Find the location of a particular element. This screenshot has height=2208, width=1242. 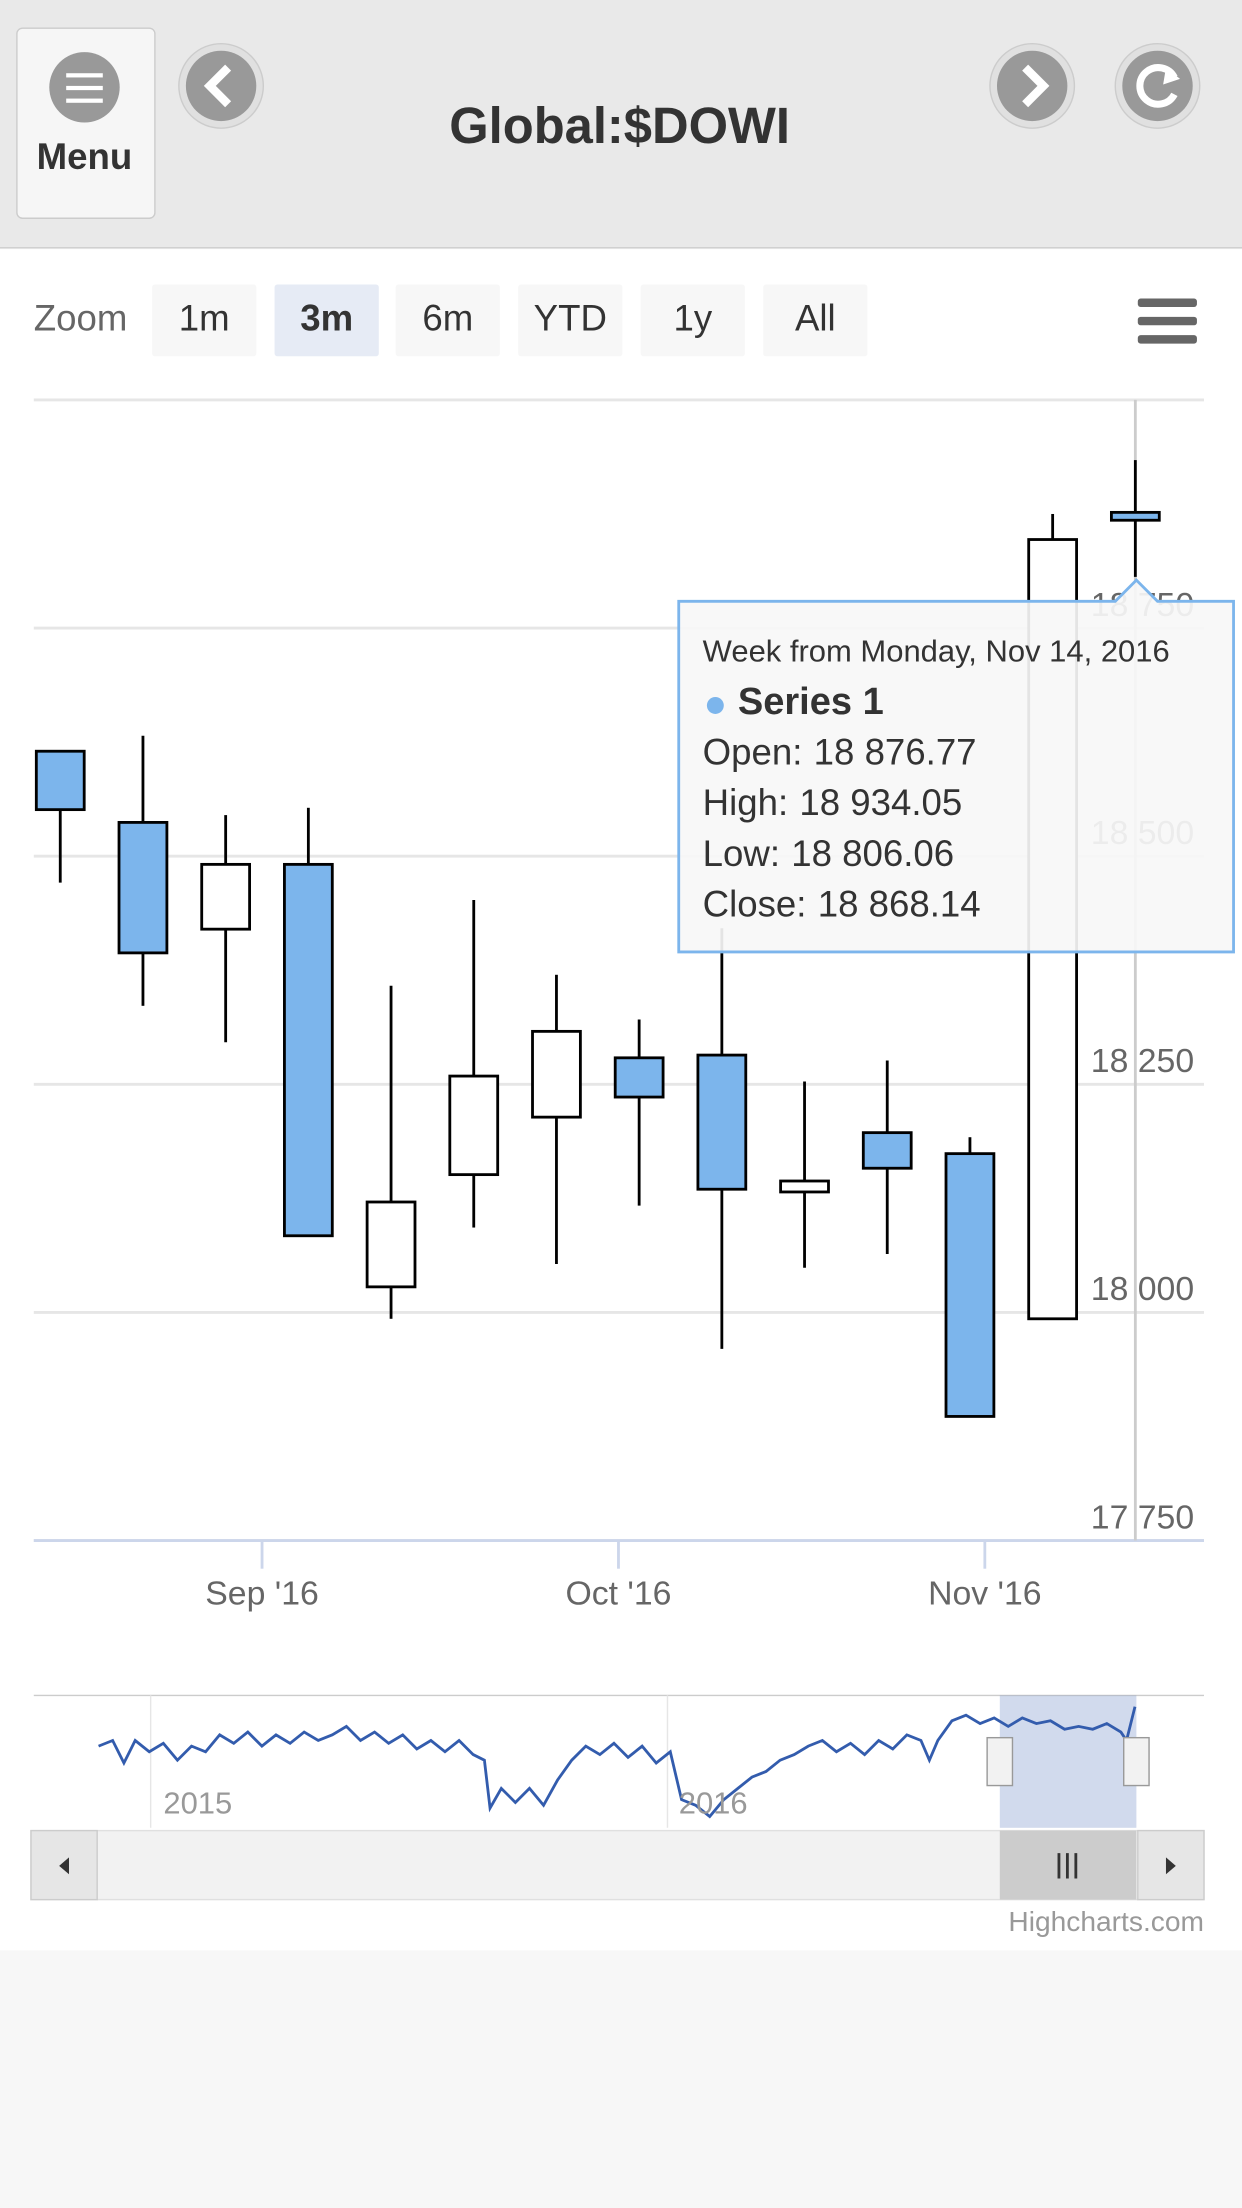

scrollbar-grip is located at coordinates (1067, 1866).